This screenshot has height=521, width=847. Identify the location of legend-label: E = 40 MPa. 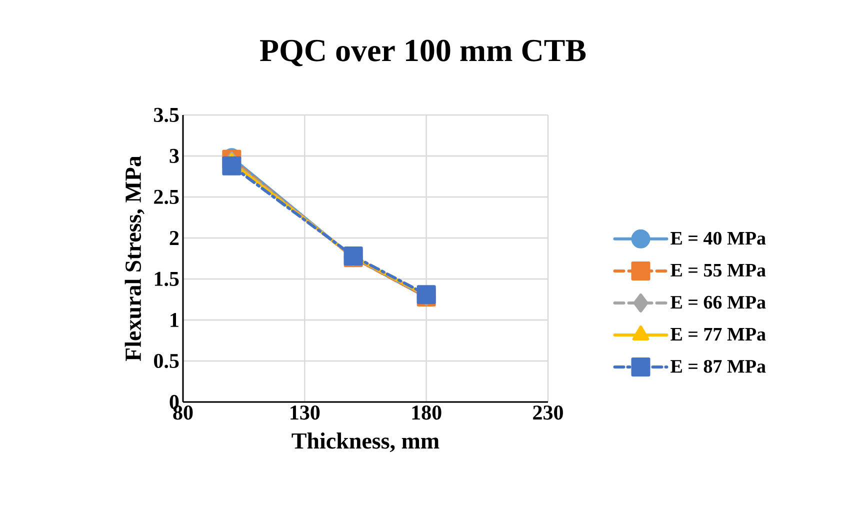
(718, 238).